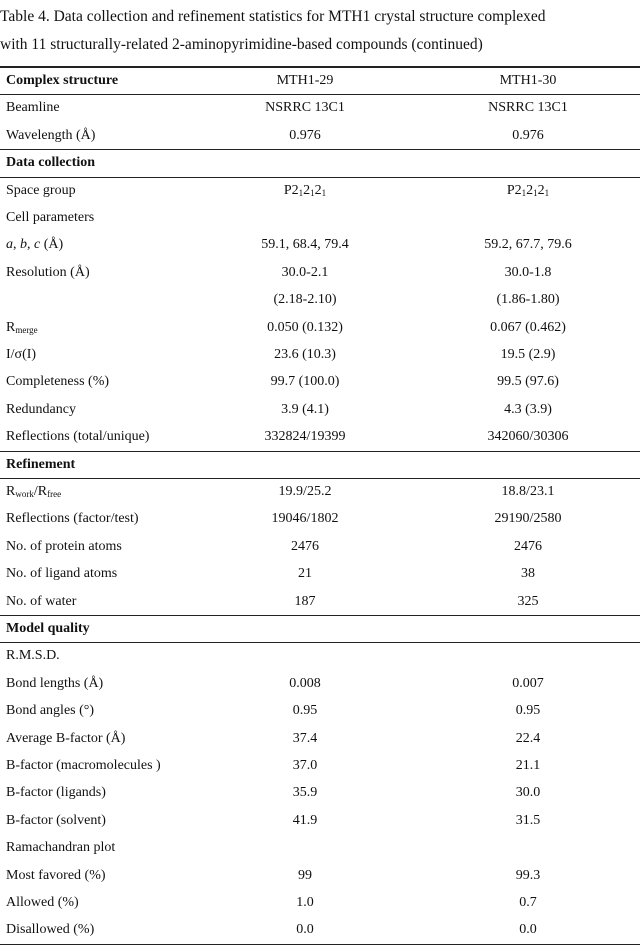  I want to click on table-cell: 21, so click(305, 574).